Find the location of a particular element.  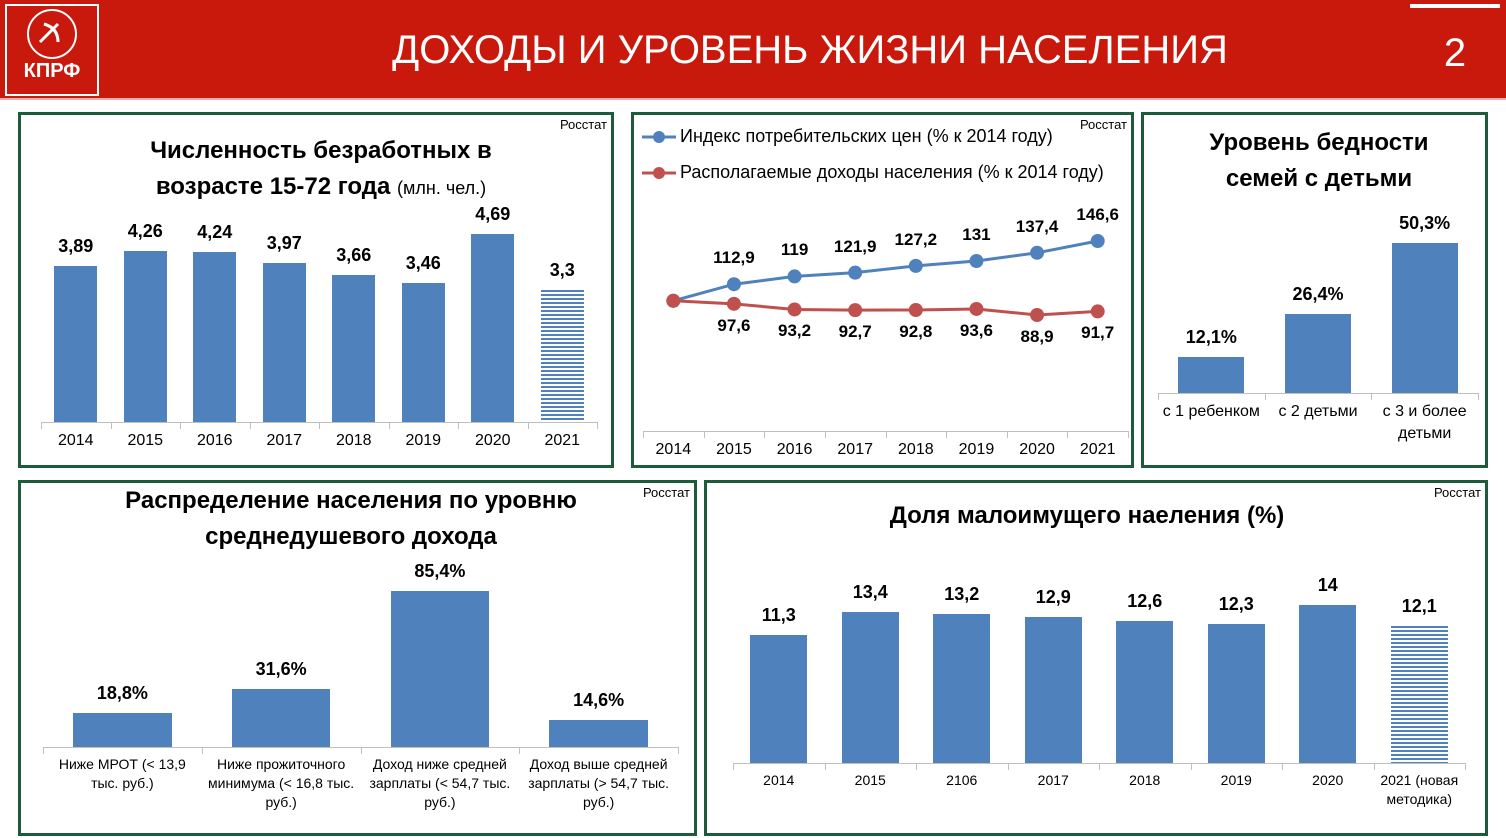

x-tick-label: с 3 и более детьми is located at coordinates (1424, 422).